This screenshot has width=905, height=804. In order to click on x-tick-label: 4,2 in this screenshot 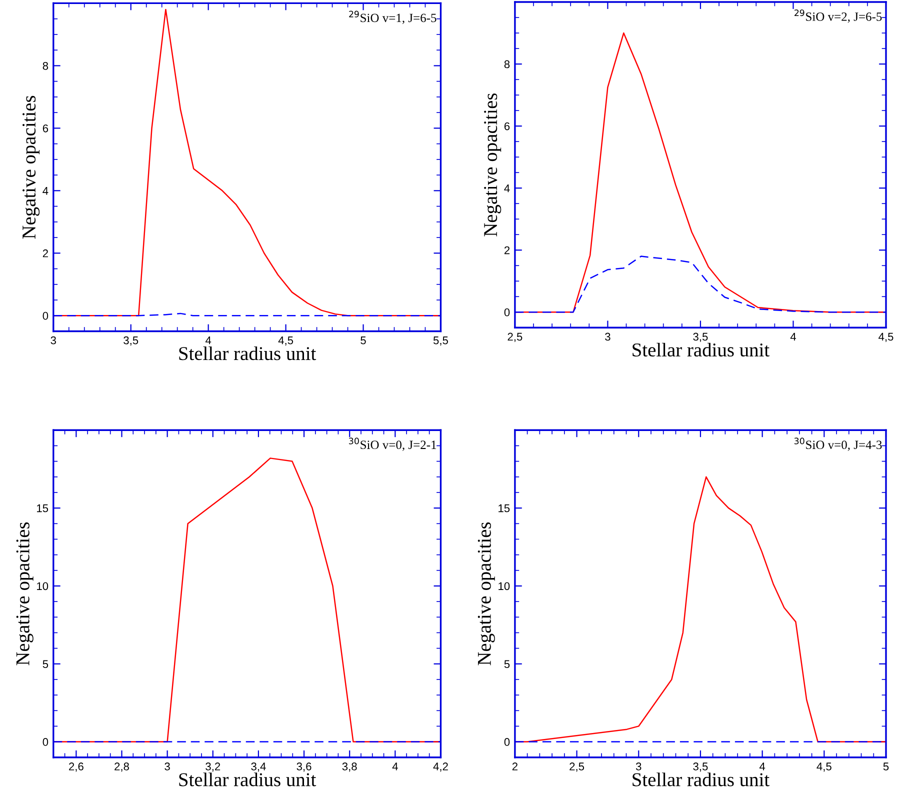, I will do `click(440, 767)`.